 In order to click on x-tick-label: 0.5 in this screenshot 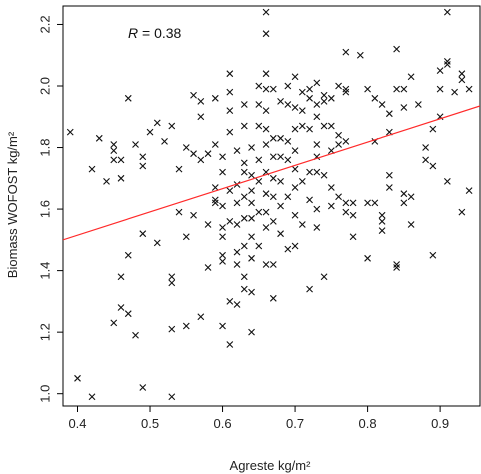, I will do `click(150, 423)`.